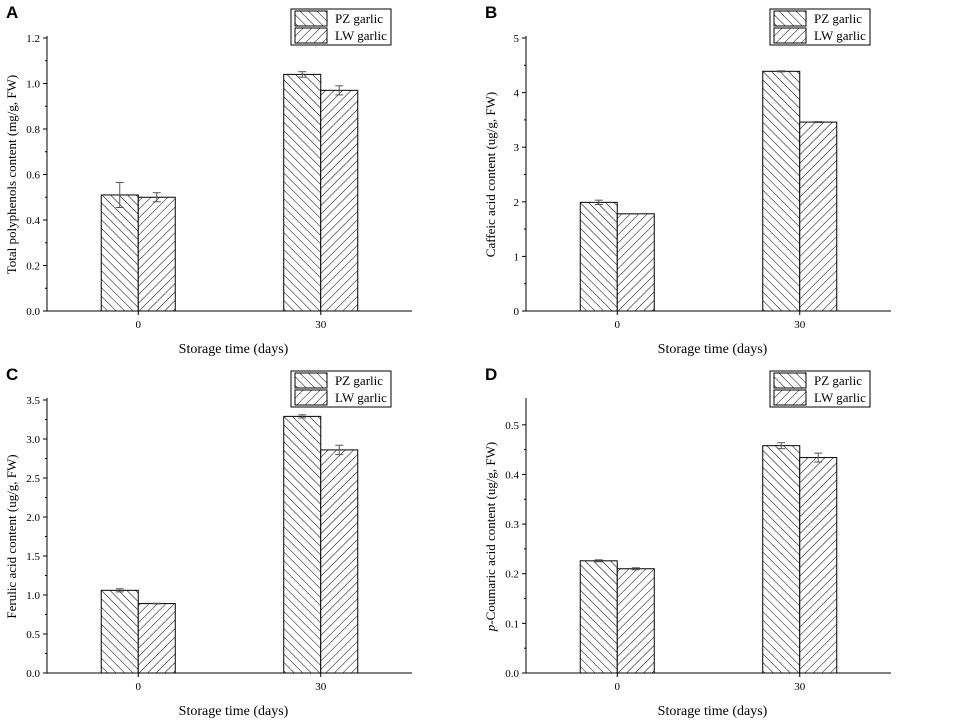 This screenshot has width=957, height=723. Describe the element at coordinates (11, 174) in the screenshot. I see `y-axis-title: Total polyphenols content (mg/g, FW)` at that location.